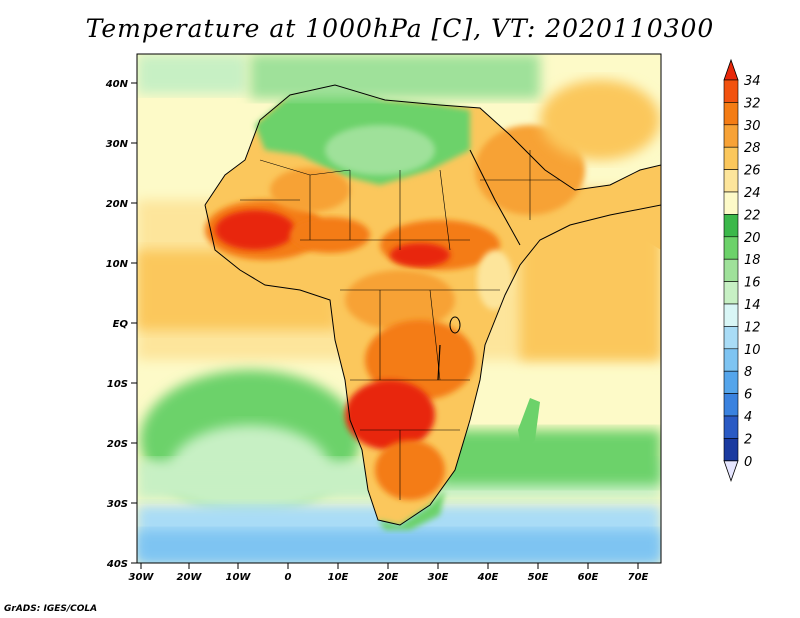 This screenshot has height=618, width=800. I want to click on latitude-axis: 40N 30N 20N 10N EQ 10S 20S 30S 40S, so click(121, 324).